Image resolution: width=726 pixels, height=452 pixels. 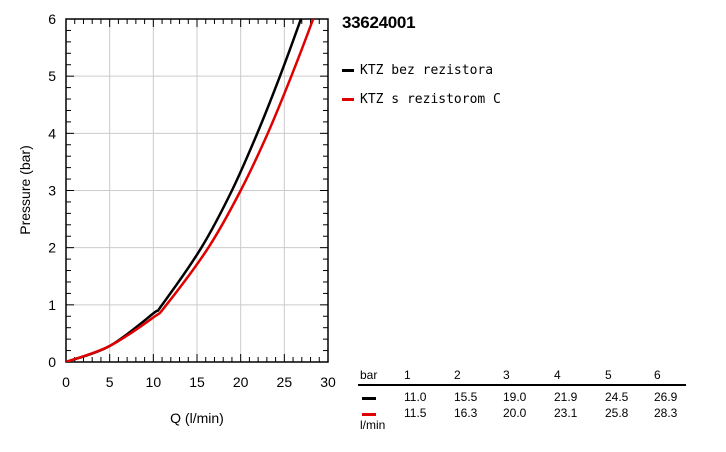 I want to click on y-tick-label: 3, so click(x=52, y=191).